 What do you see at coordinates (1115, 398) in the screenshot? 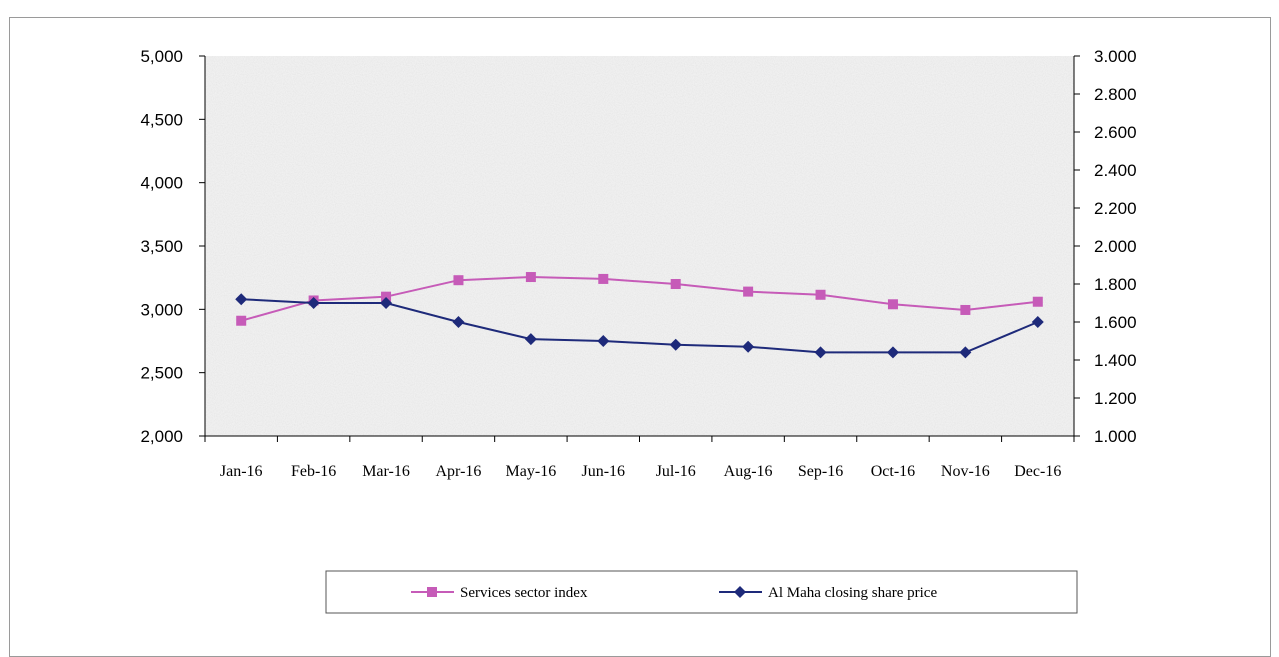
I see `right-tick-label: 1.200` at bounding box center [1115, 398].